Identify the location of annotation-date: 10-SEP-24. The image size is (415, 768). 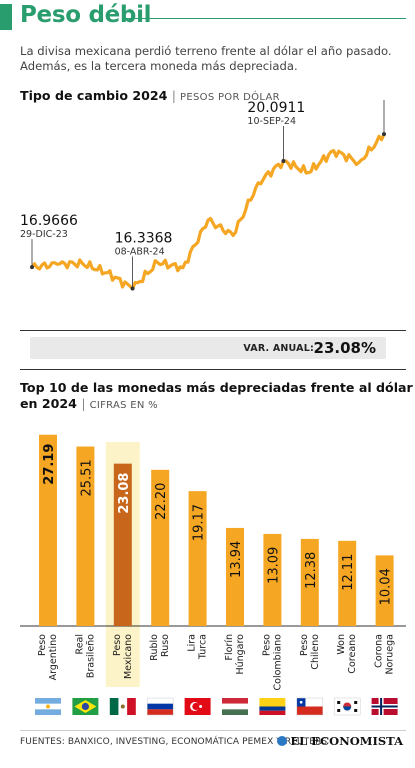
(271, 121).